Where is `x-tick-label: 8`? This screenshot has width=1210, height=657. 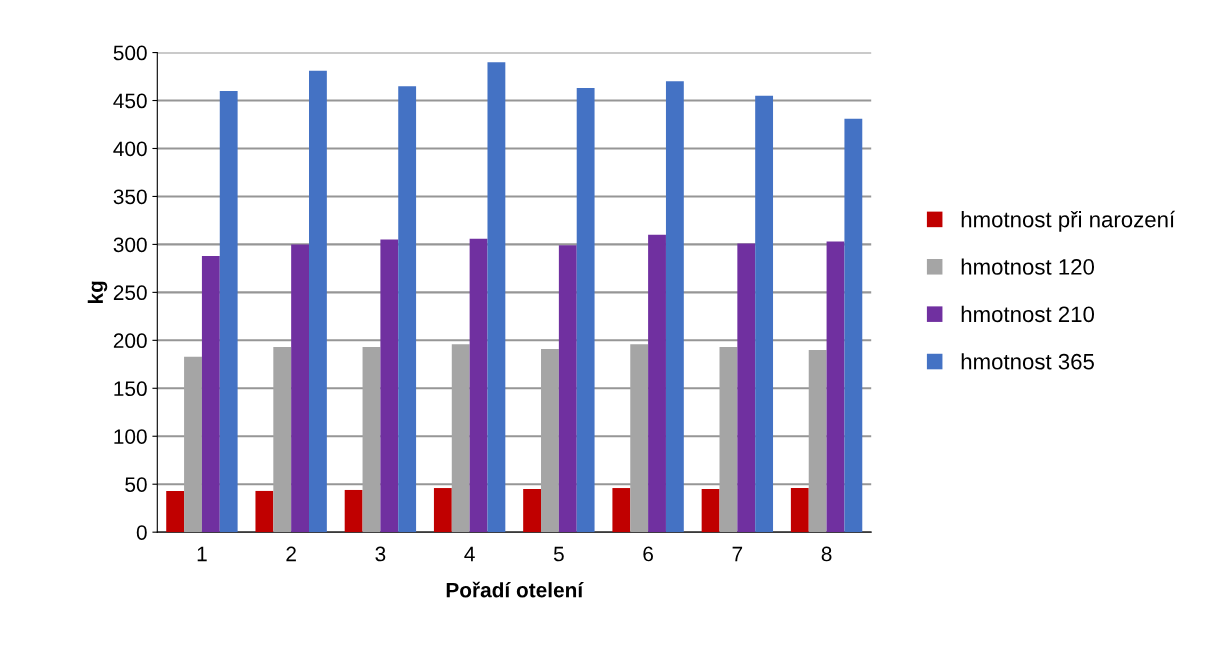
x-tick-label: 8 is located at coordinates (826, 554).